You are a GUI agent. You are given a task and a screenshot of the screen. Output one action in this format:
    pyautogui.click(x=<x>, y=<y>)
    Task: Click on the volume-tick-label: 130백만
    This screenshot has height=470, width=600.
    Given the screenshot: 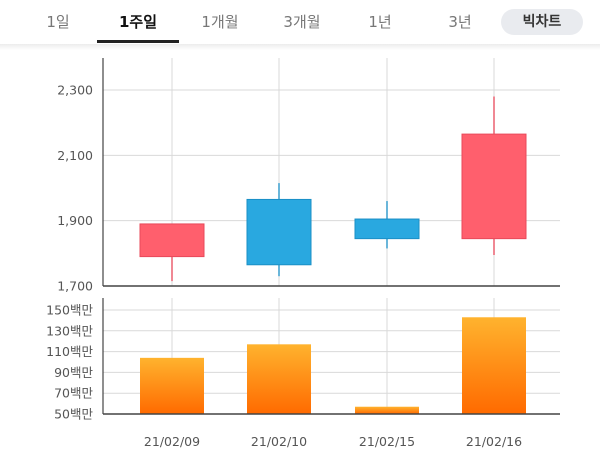 What is the action you would take?
    pyautogui.click(x=69, y=330)
    